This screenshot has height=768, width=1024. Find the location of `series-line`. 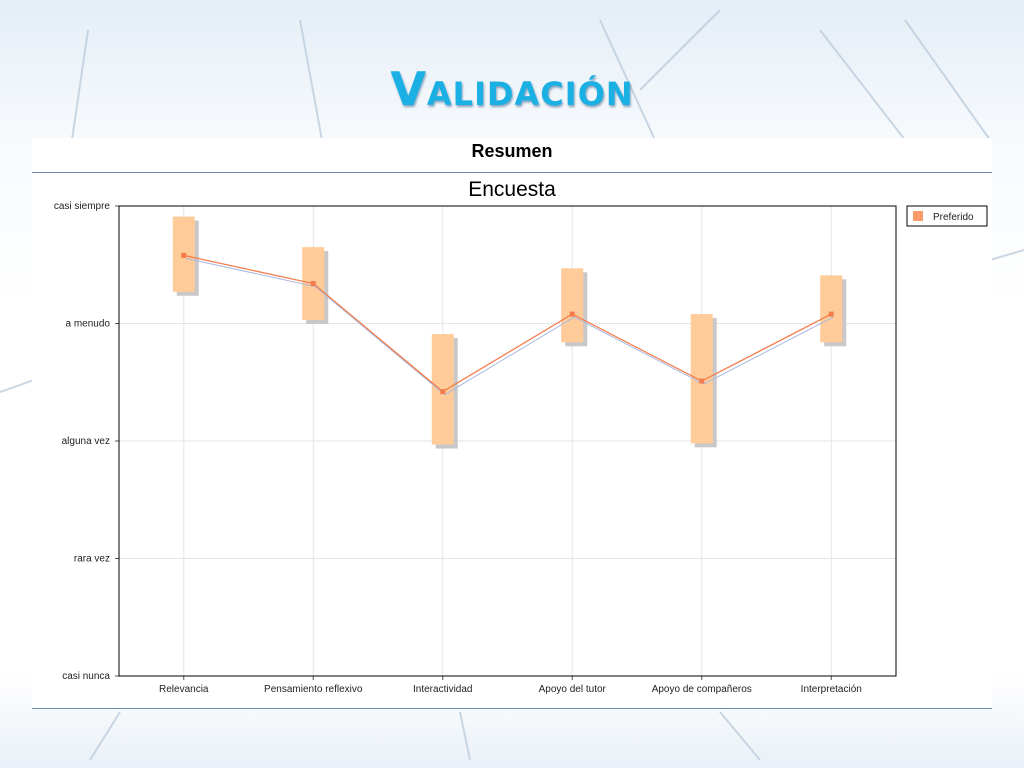

series-line is located at coordinates (507, 323).